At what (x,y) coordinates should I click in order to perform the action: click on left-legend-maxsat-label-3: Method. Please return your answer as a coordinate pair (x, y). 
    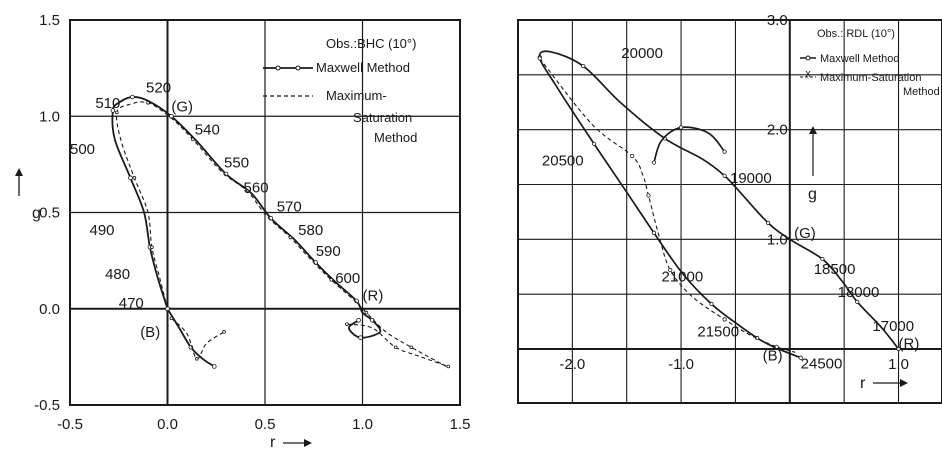
    Looking at the image, I should click on (395, 137).